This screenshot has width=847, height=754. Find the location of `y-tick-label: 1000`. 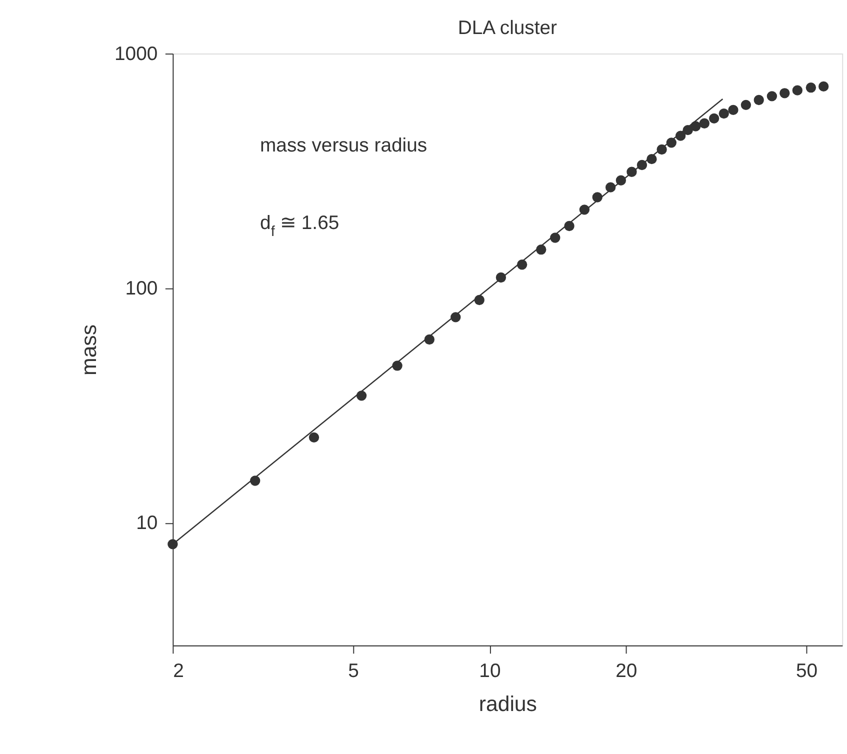

y-tick-label: 1000 is located at coordinates (136, 53).